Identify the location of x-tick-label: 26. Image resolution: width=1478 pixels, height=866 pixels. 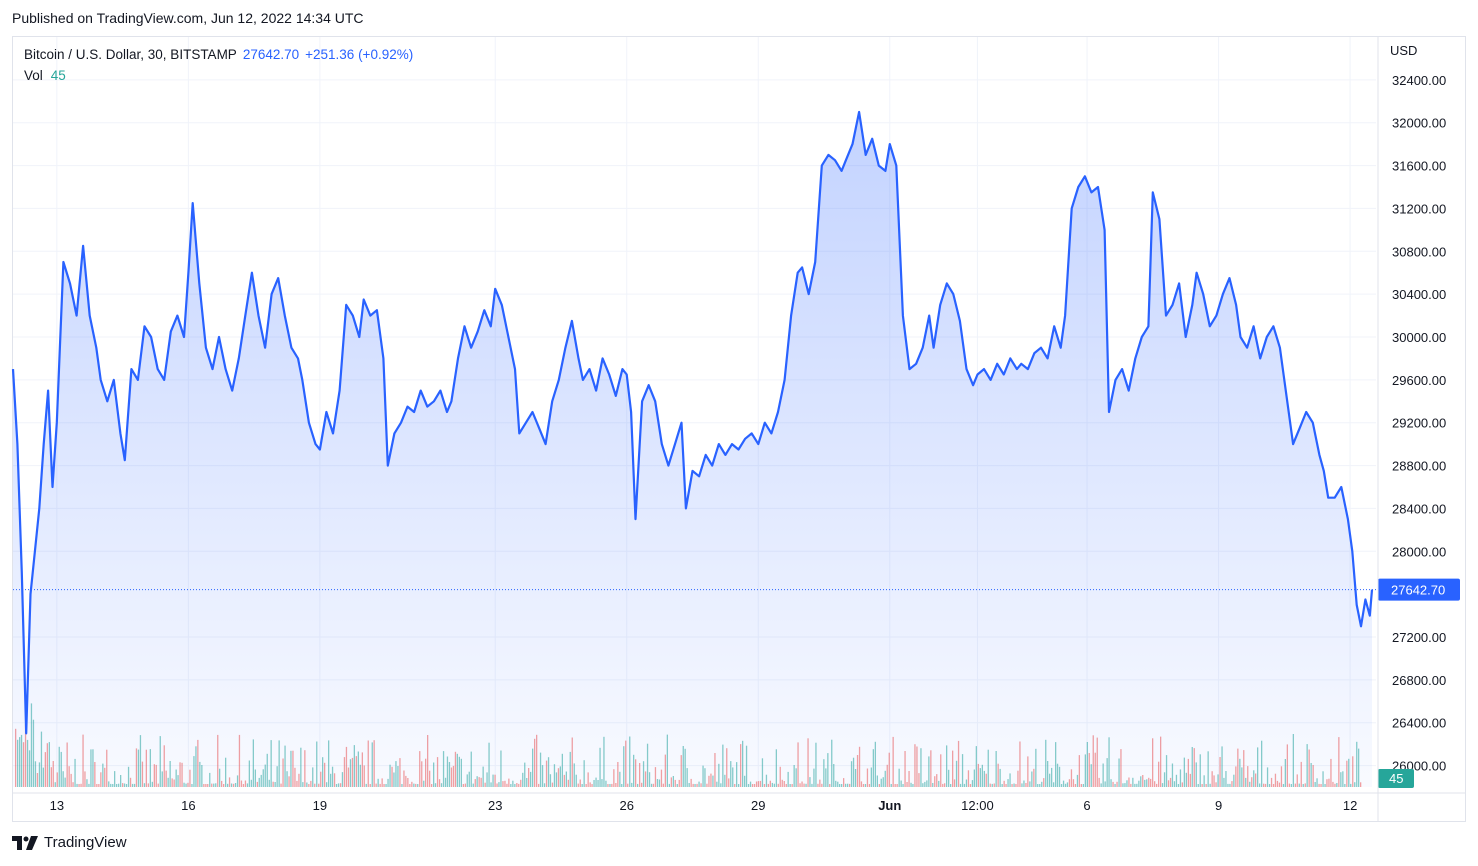
(627, 805).